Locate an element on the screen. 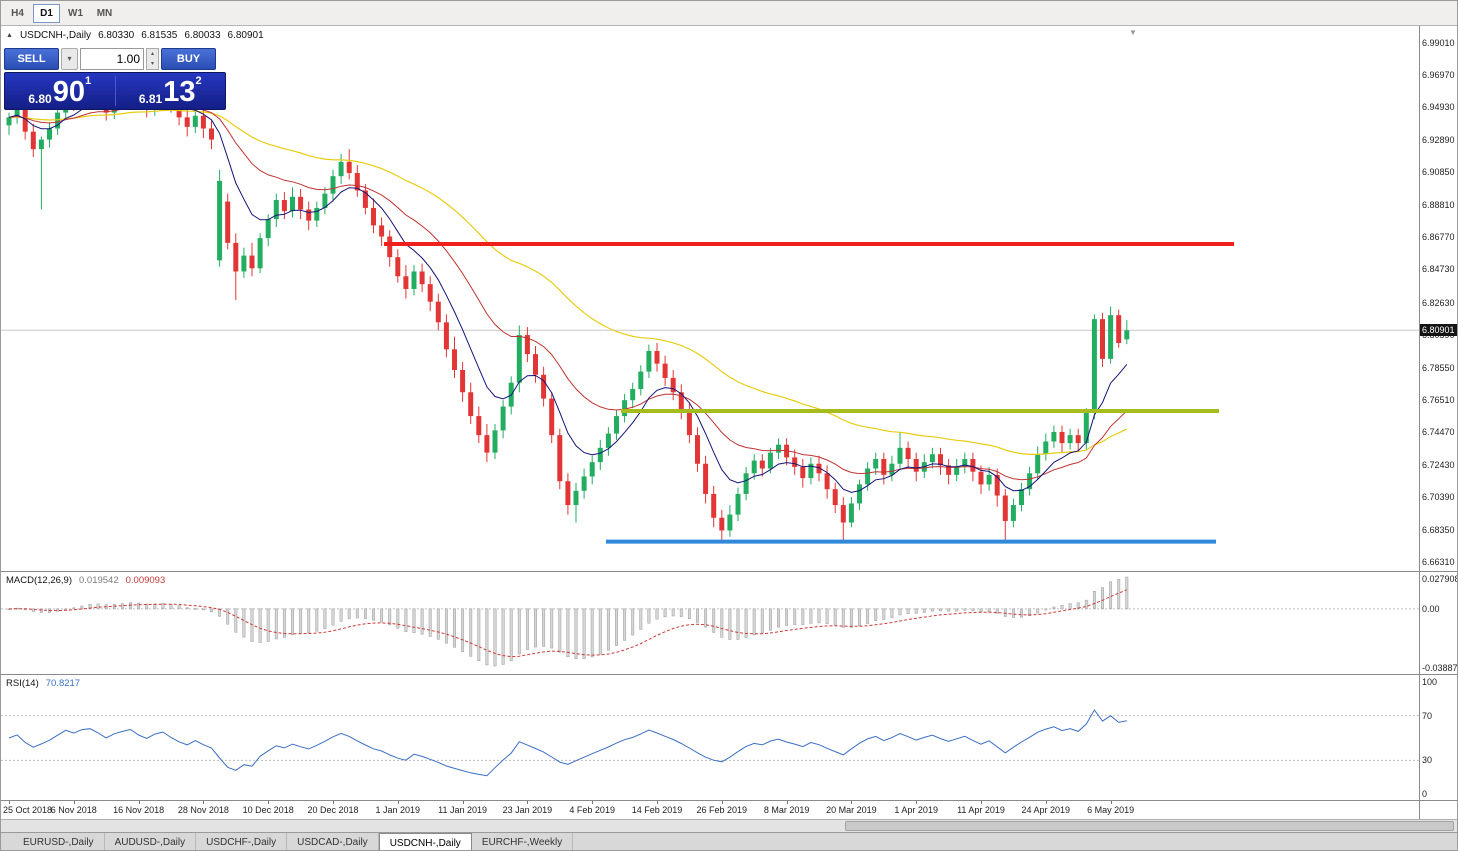 This screenshot has height=851, width=1458. date-label: 6 Nov 2018 is located at coordinates (73, 810).